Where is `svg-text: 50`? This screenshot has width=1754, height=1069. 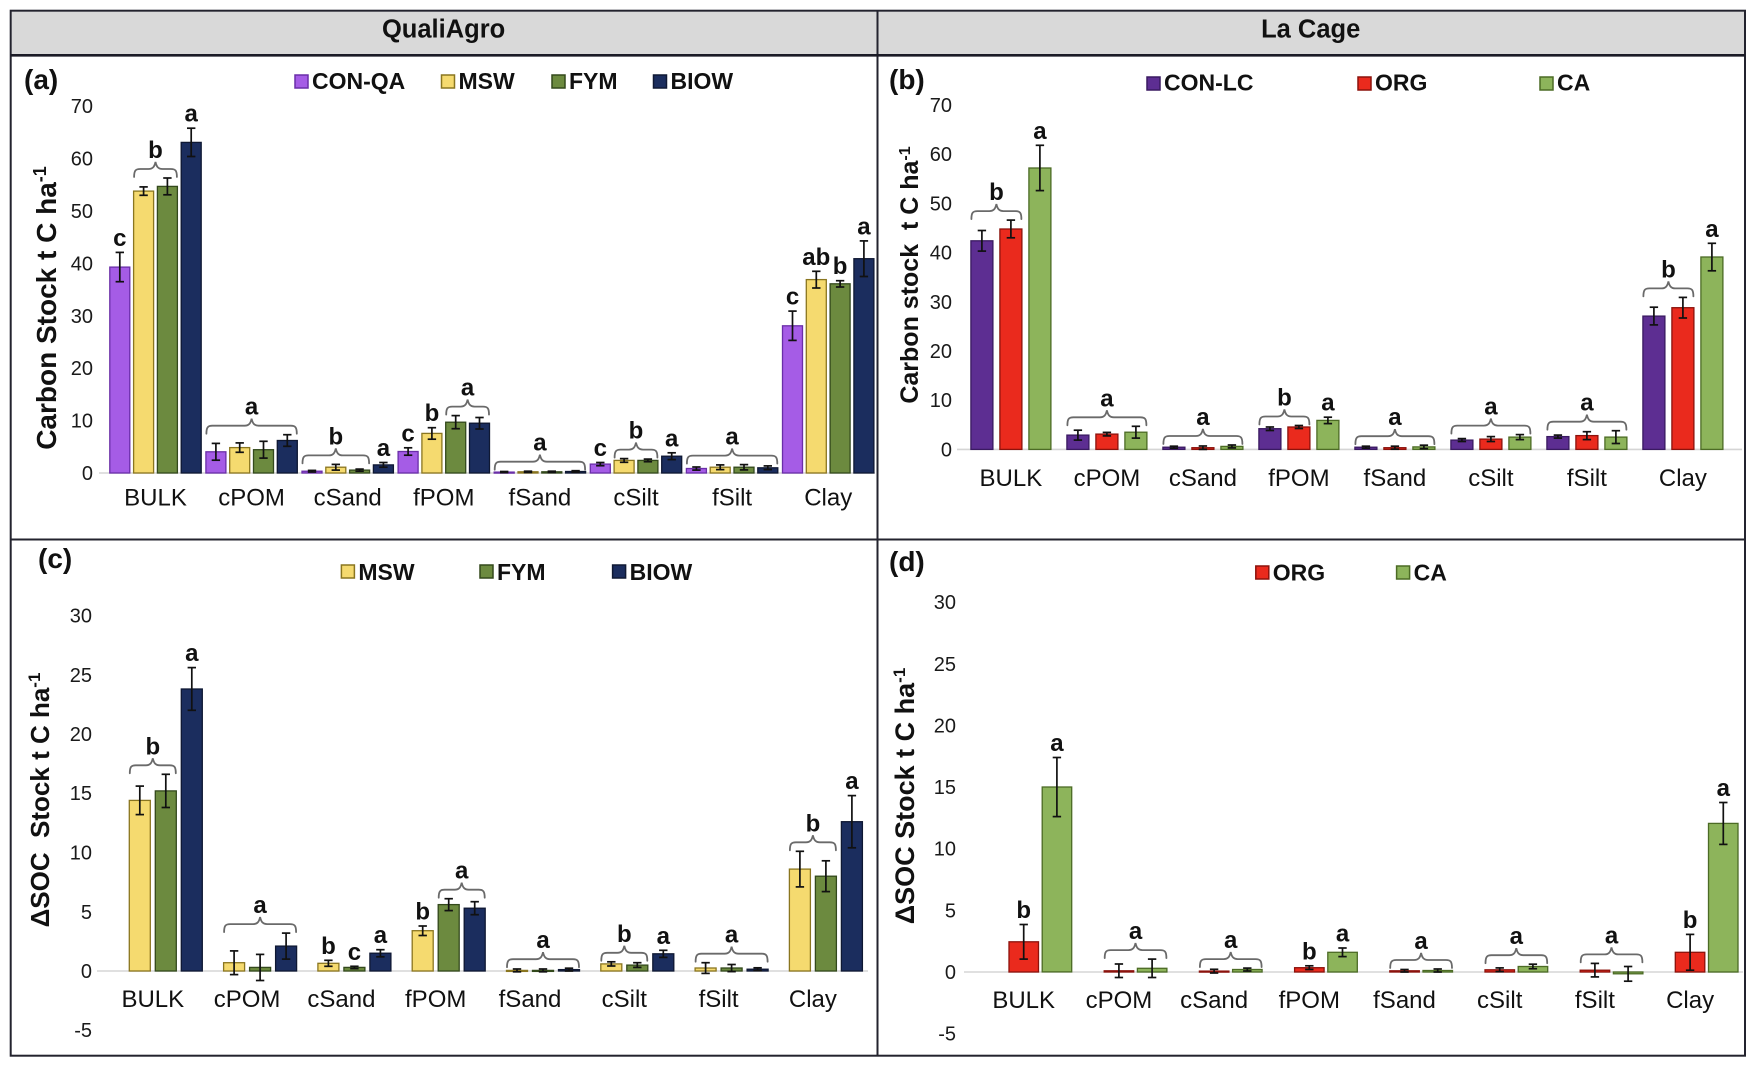
svg-text: 50 is located at coordinates (82, 212).